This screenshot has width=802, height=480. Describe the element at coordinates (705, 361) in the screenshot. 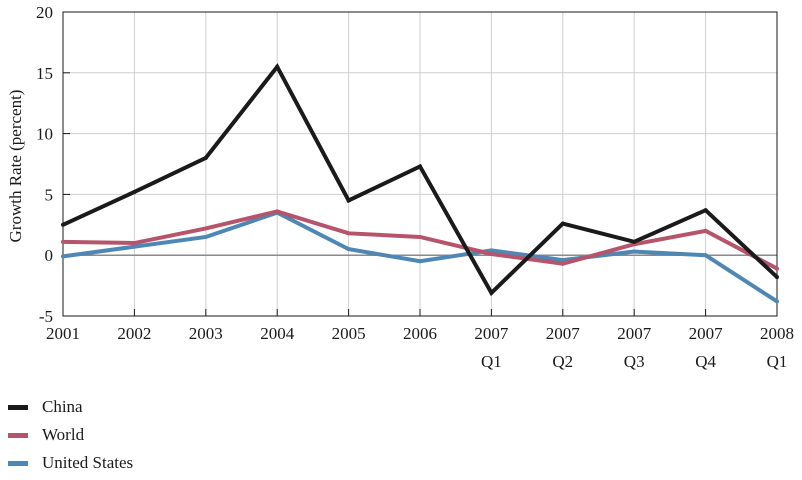

I see `x-tick-sublabel: Q4` at that location.